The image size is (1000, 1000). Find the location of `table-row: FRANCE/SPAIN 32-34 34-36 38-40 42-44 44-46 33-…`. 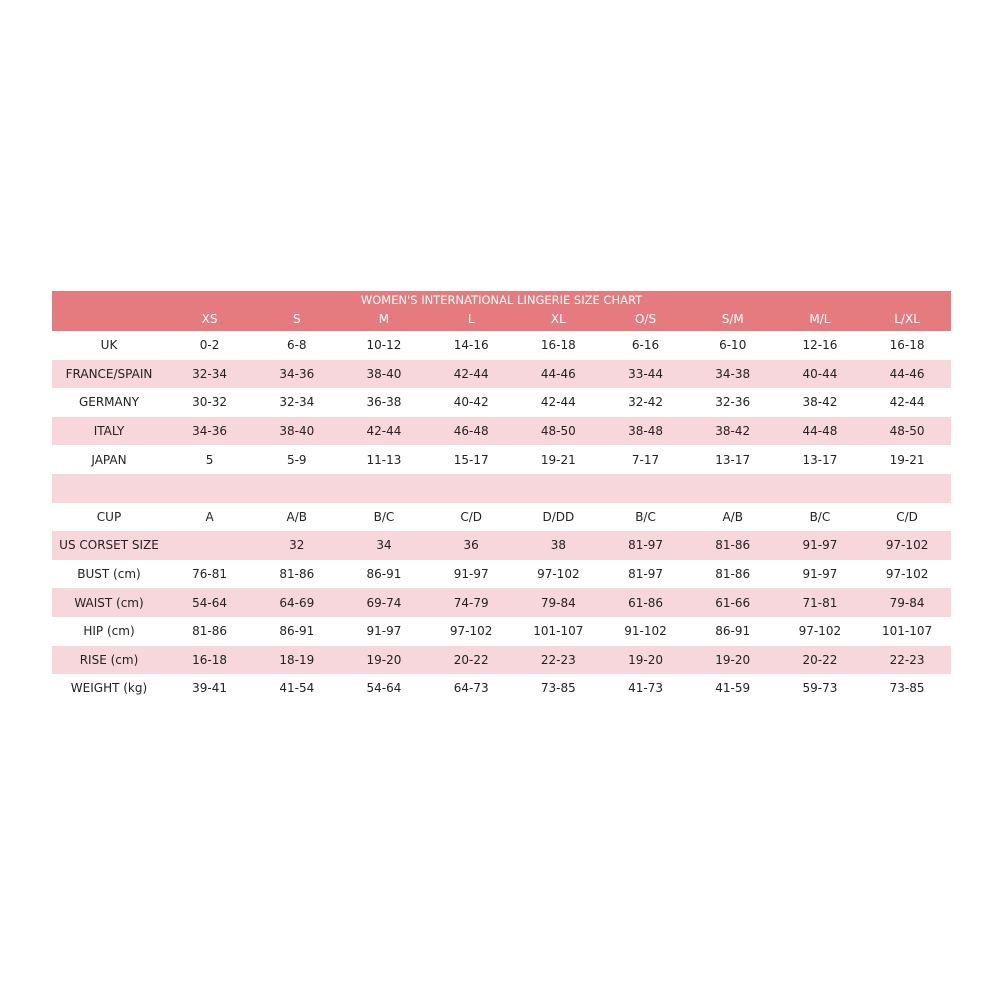

table-row: FRANCE/SPAIN 32-34 34-36 38-40 42-44 44-46 33-… is located at coordinates (501, 374).